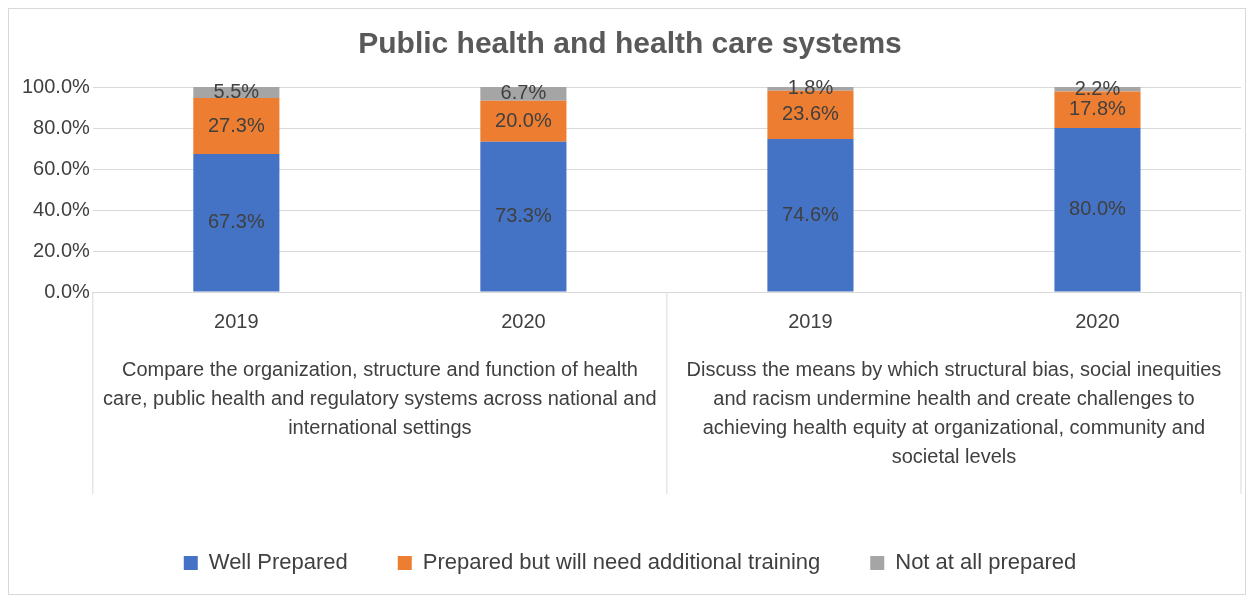 Image resolution: width=1254 pixels, height=603 pixels. What do you see at coordinates (62, 126) in the screenshot?
I see `y-tick-label: 80.0%` at bounding box center [62, 126].